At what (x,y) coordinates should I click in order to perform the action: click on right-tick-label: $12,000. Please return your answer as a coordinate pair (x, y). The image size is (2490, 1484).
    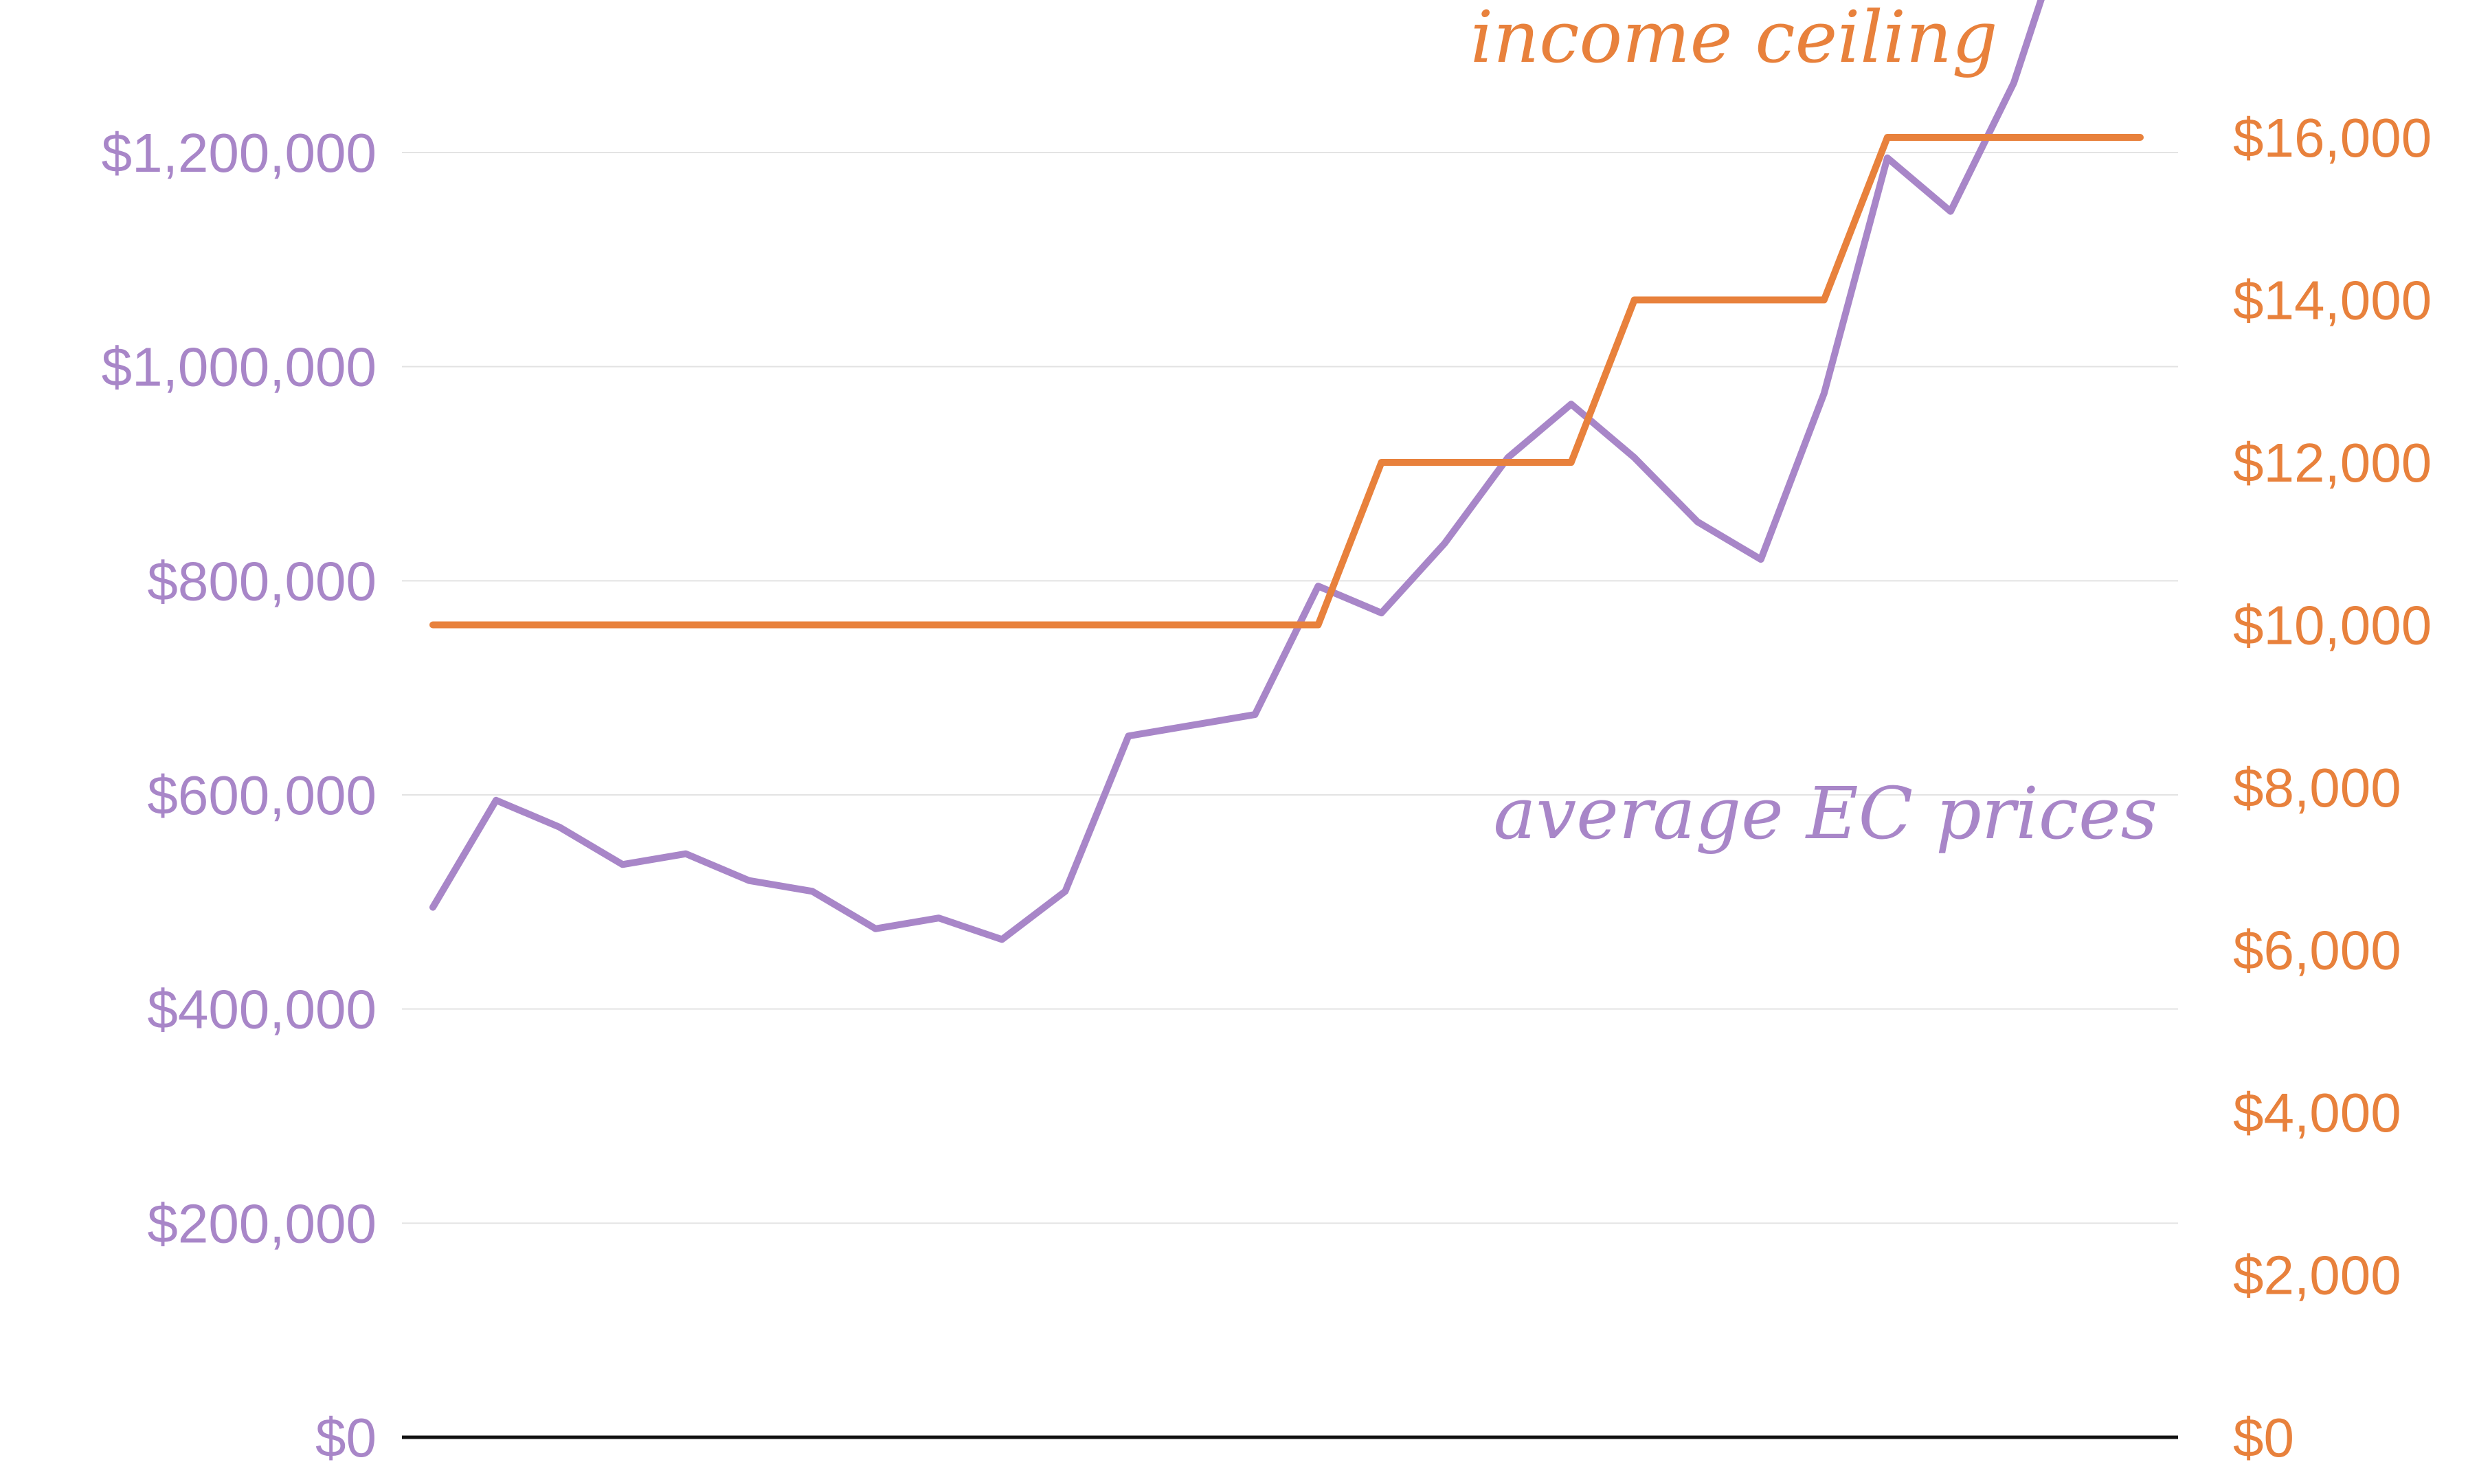
    Looking at the image, I should click on (2333, 462).